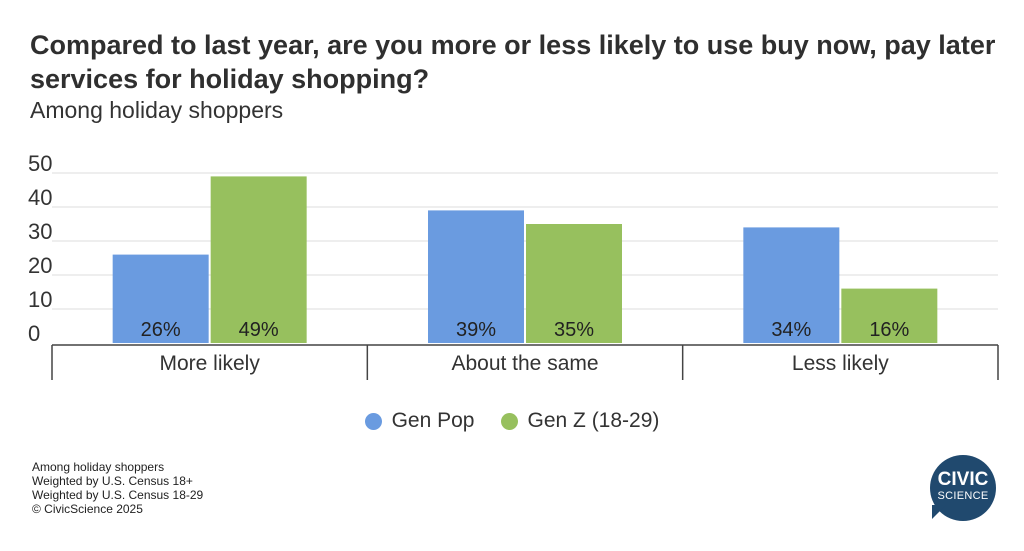 This screenshot has height=551, width=1024. I want to click on y-tick-label-30: 30, so click(40, 231).